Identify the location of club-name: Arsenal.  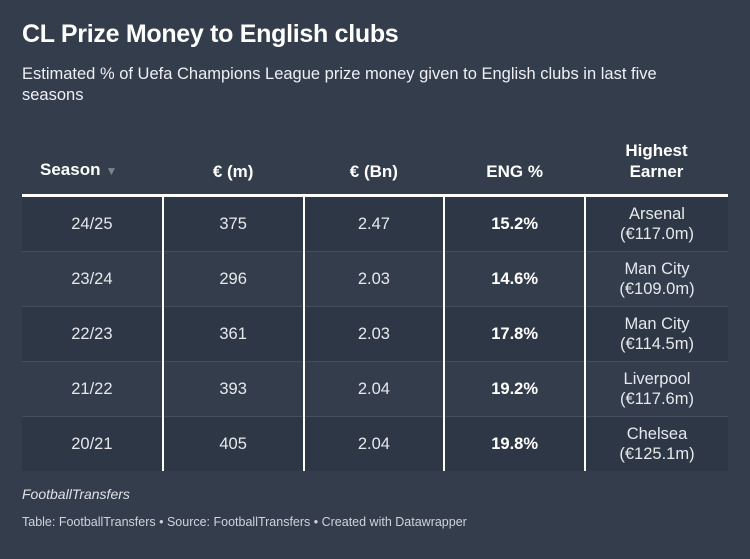
(657, 214).